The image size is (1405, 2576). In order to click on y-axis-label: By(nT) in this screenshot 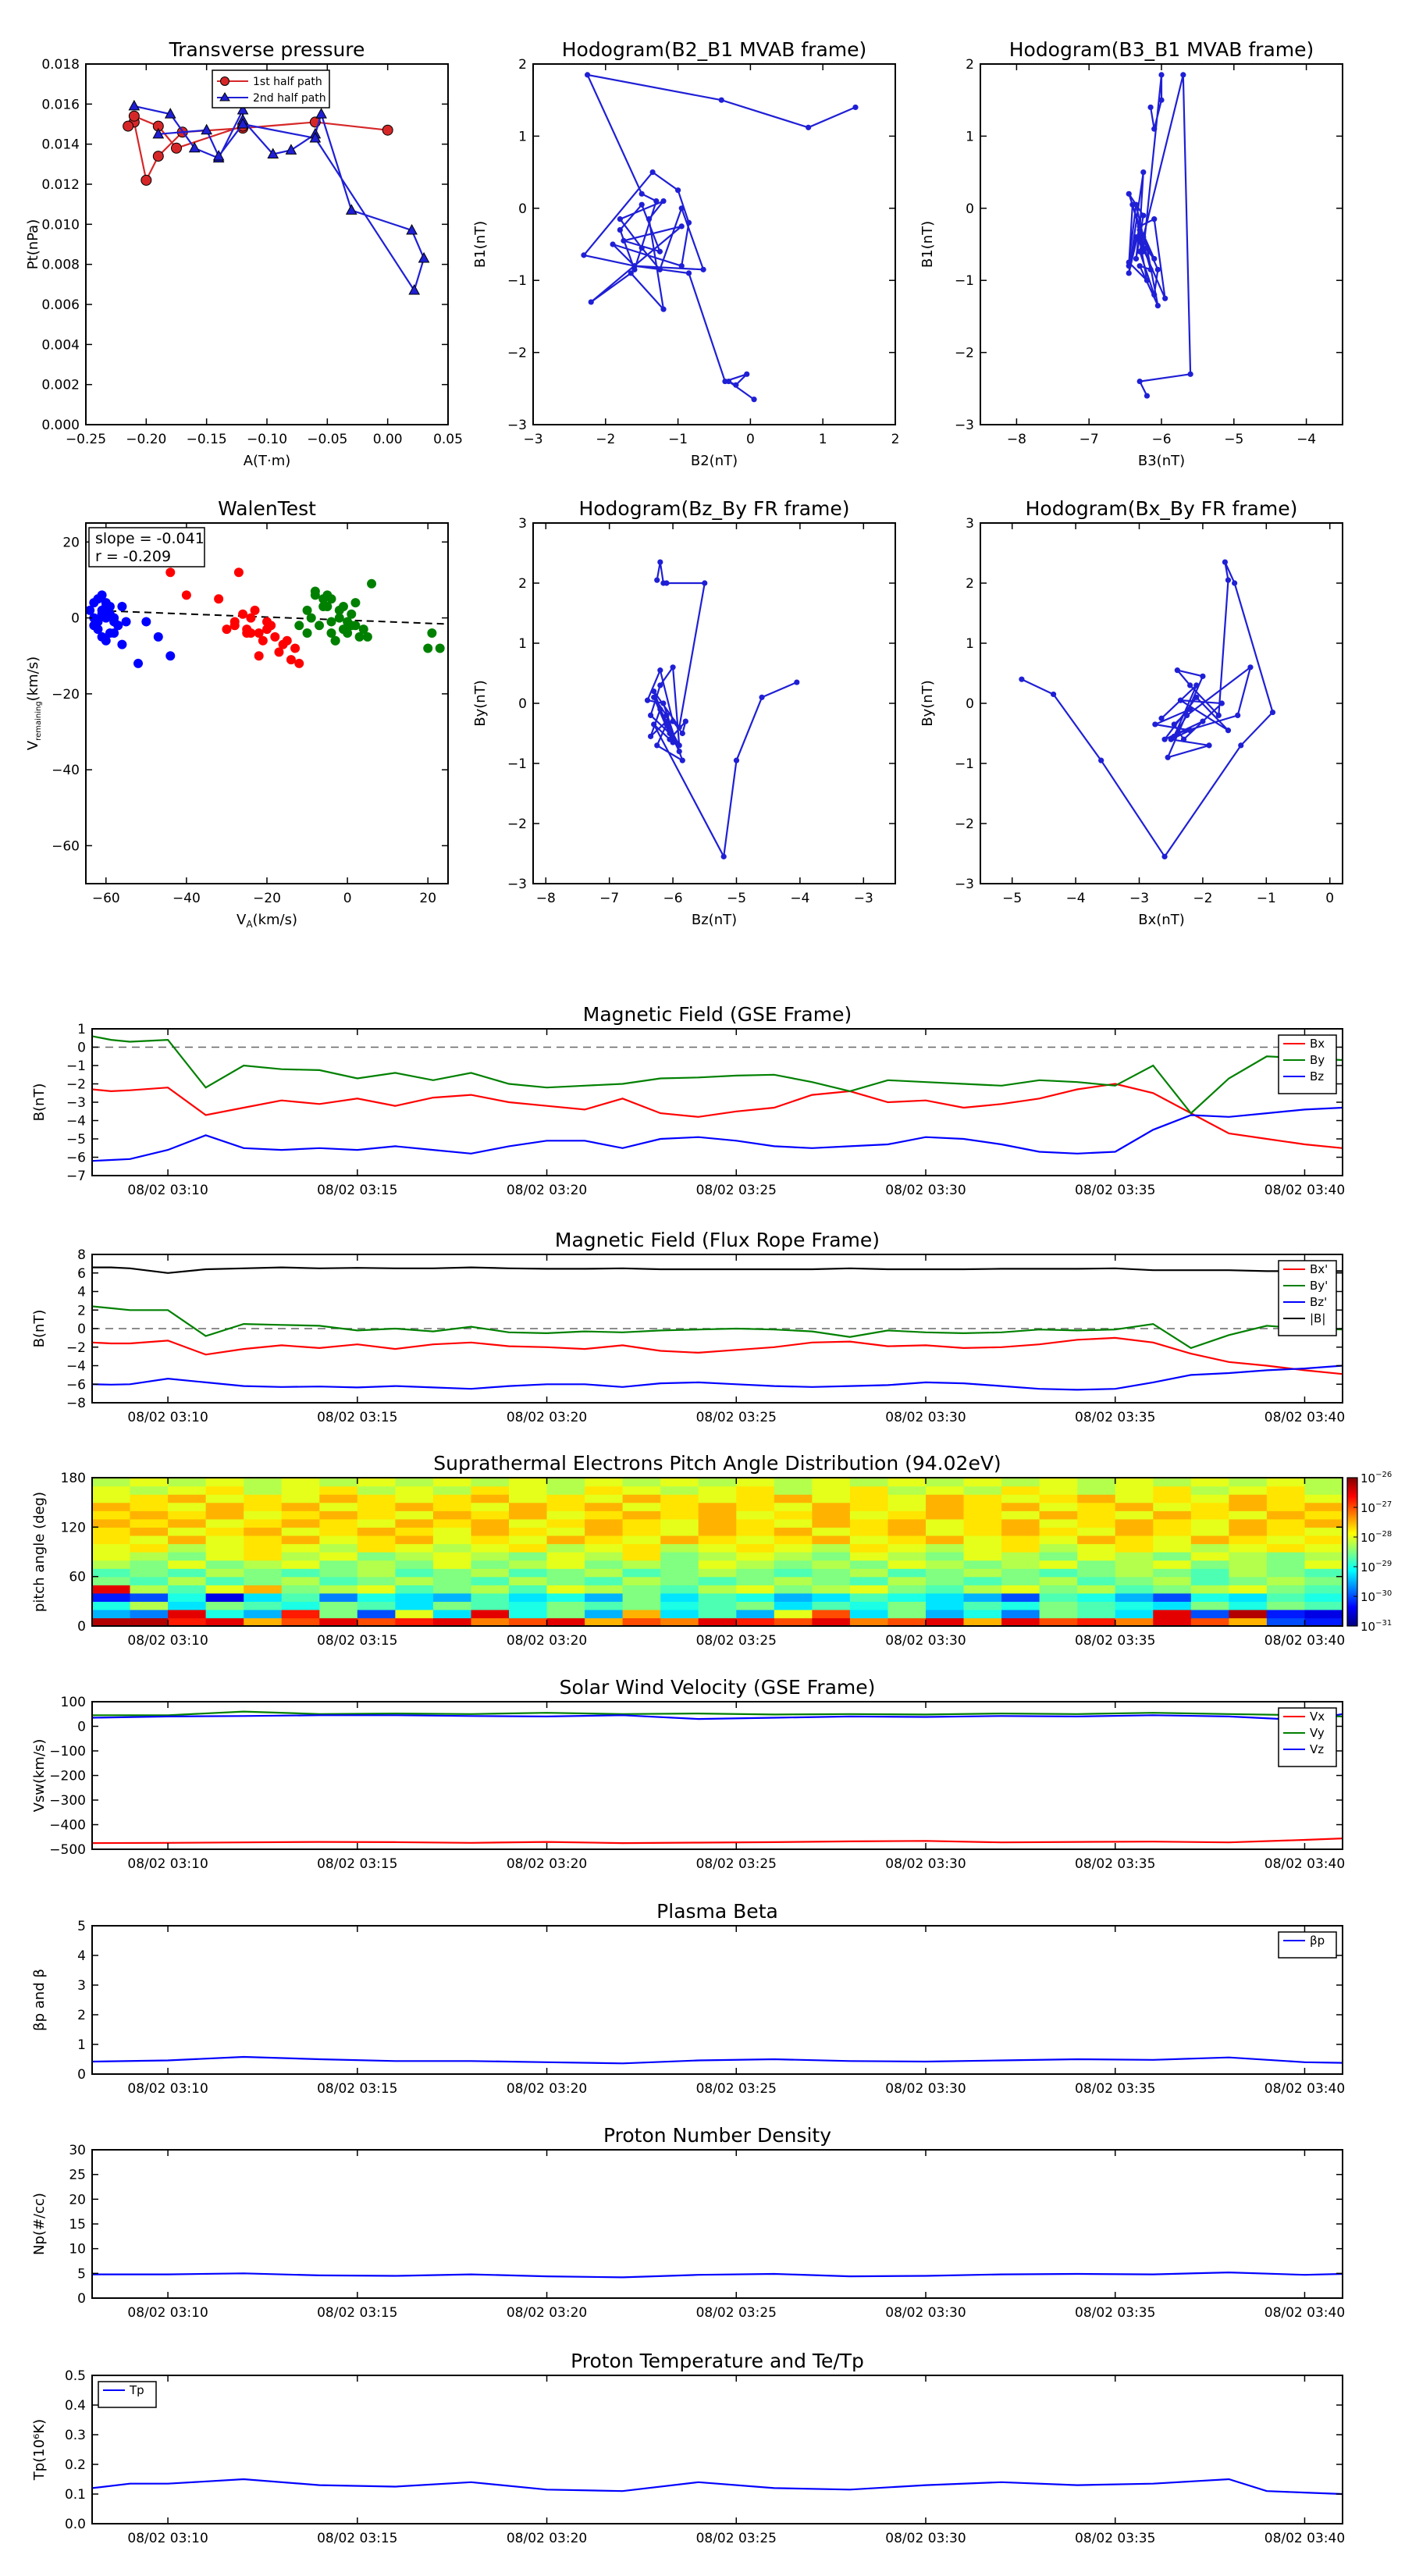, I will do `click(928, 703)`.